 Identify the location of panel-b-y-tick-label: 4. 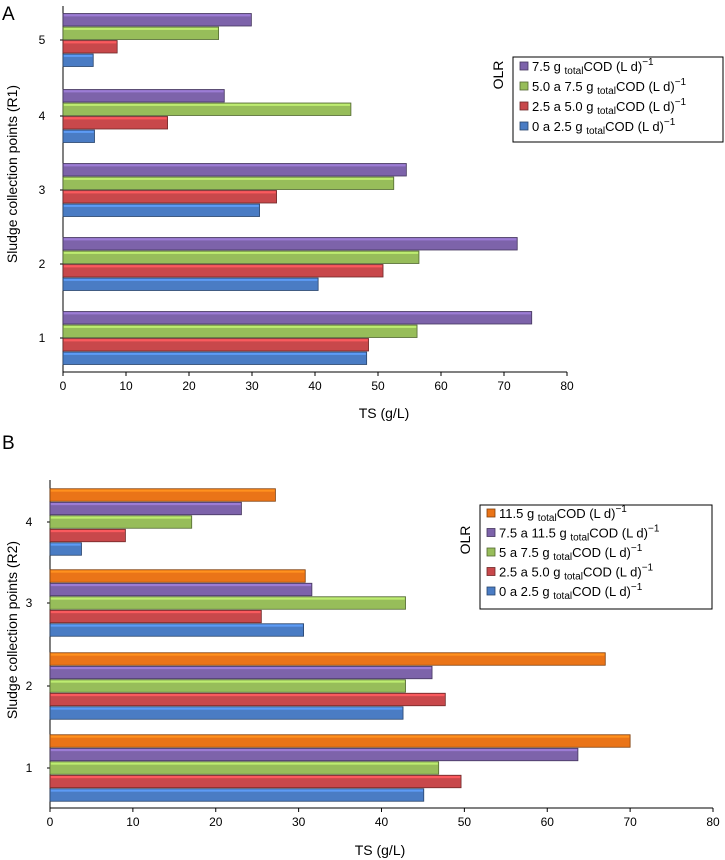
(29, 522).